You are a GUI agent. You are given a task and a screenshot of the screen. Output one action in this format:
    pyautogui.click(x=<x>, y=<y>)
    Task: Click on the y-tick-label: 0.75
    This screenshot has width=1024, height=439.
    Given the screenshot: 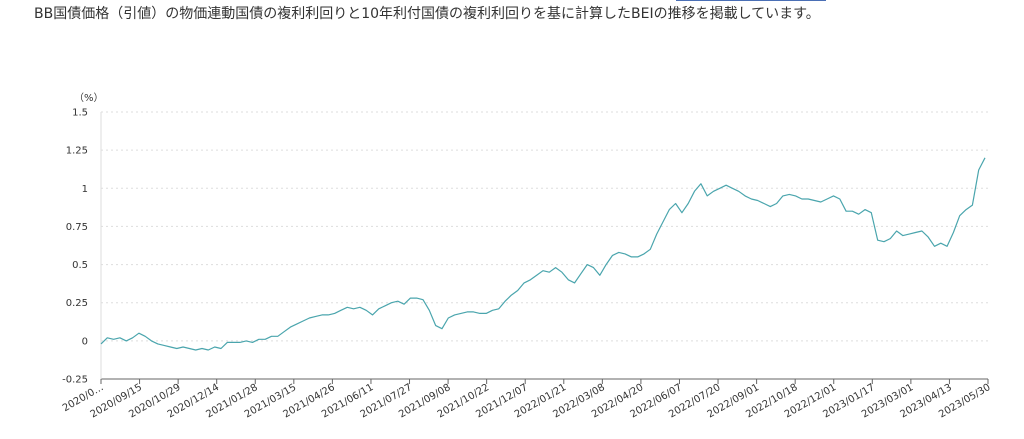 What is the action you would take?
    pyautogui.click(x=77, y=227)
    